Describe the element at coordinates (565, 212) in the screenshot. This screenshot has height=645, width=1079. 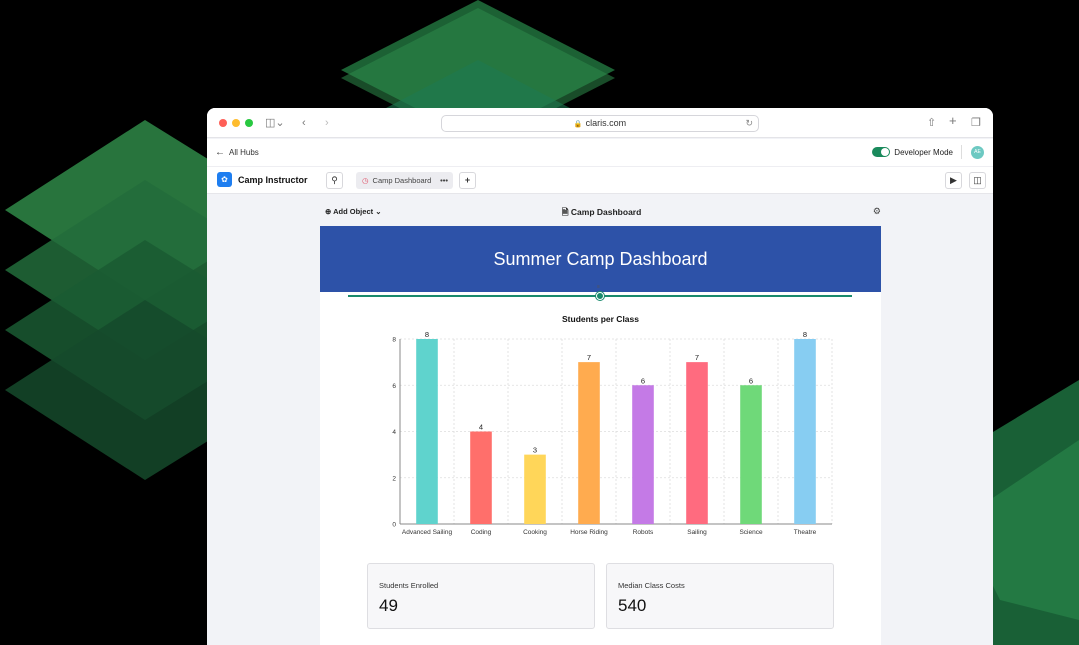
I see `document-icon: 🗎` at that location.